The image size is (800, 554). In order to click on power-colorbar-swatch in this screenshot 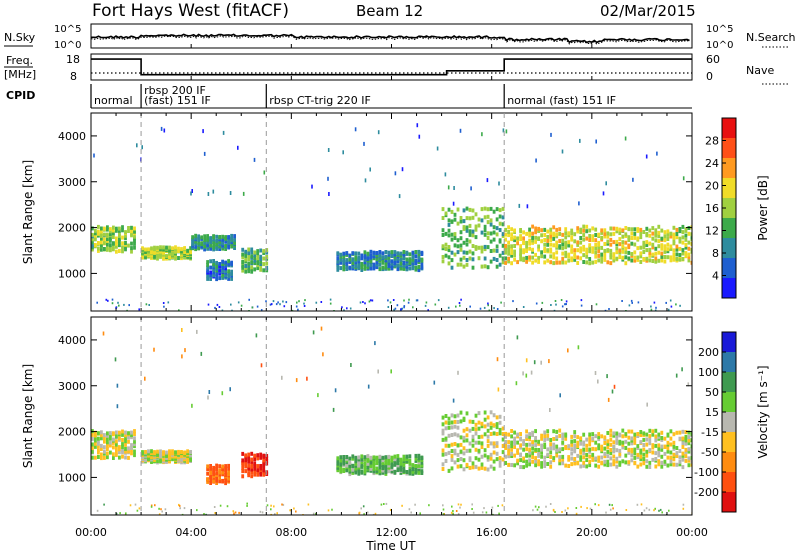, I will do `click(729, 208)`.